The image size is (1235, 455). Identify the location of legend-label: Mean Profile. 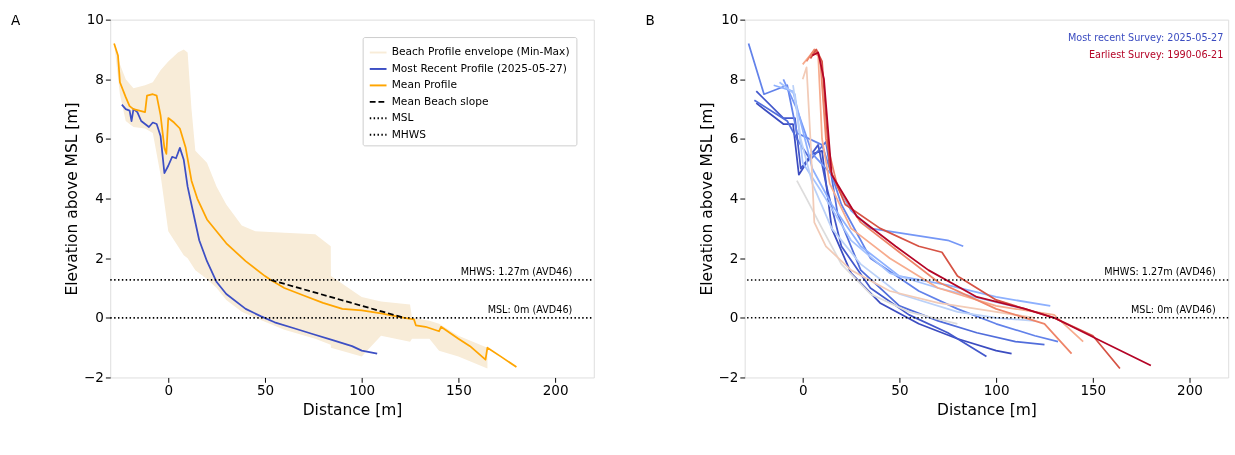
(424, 85).